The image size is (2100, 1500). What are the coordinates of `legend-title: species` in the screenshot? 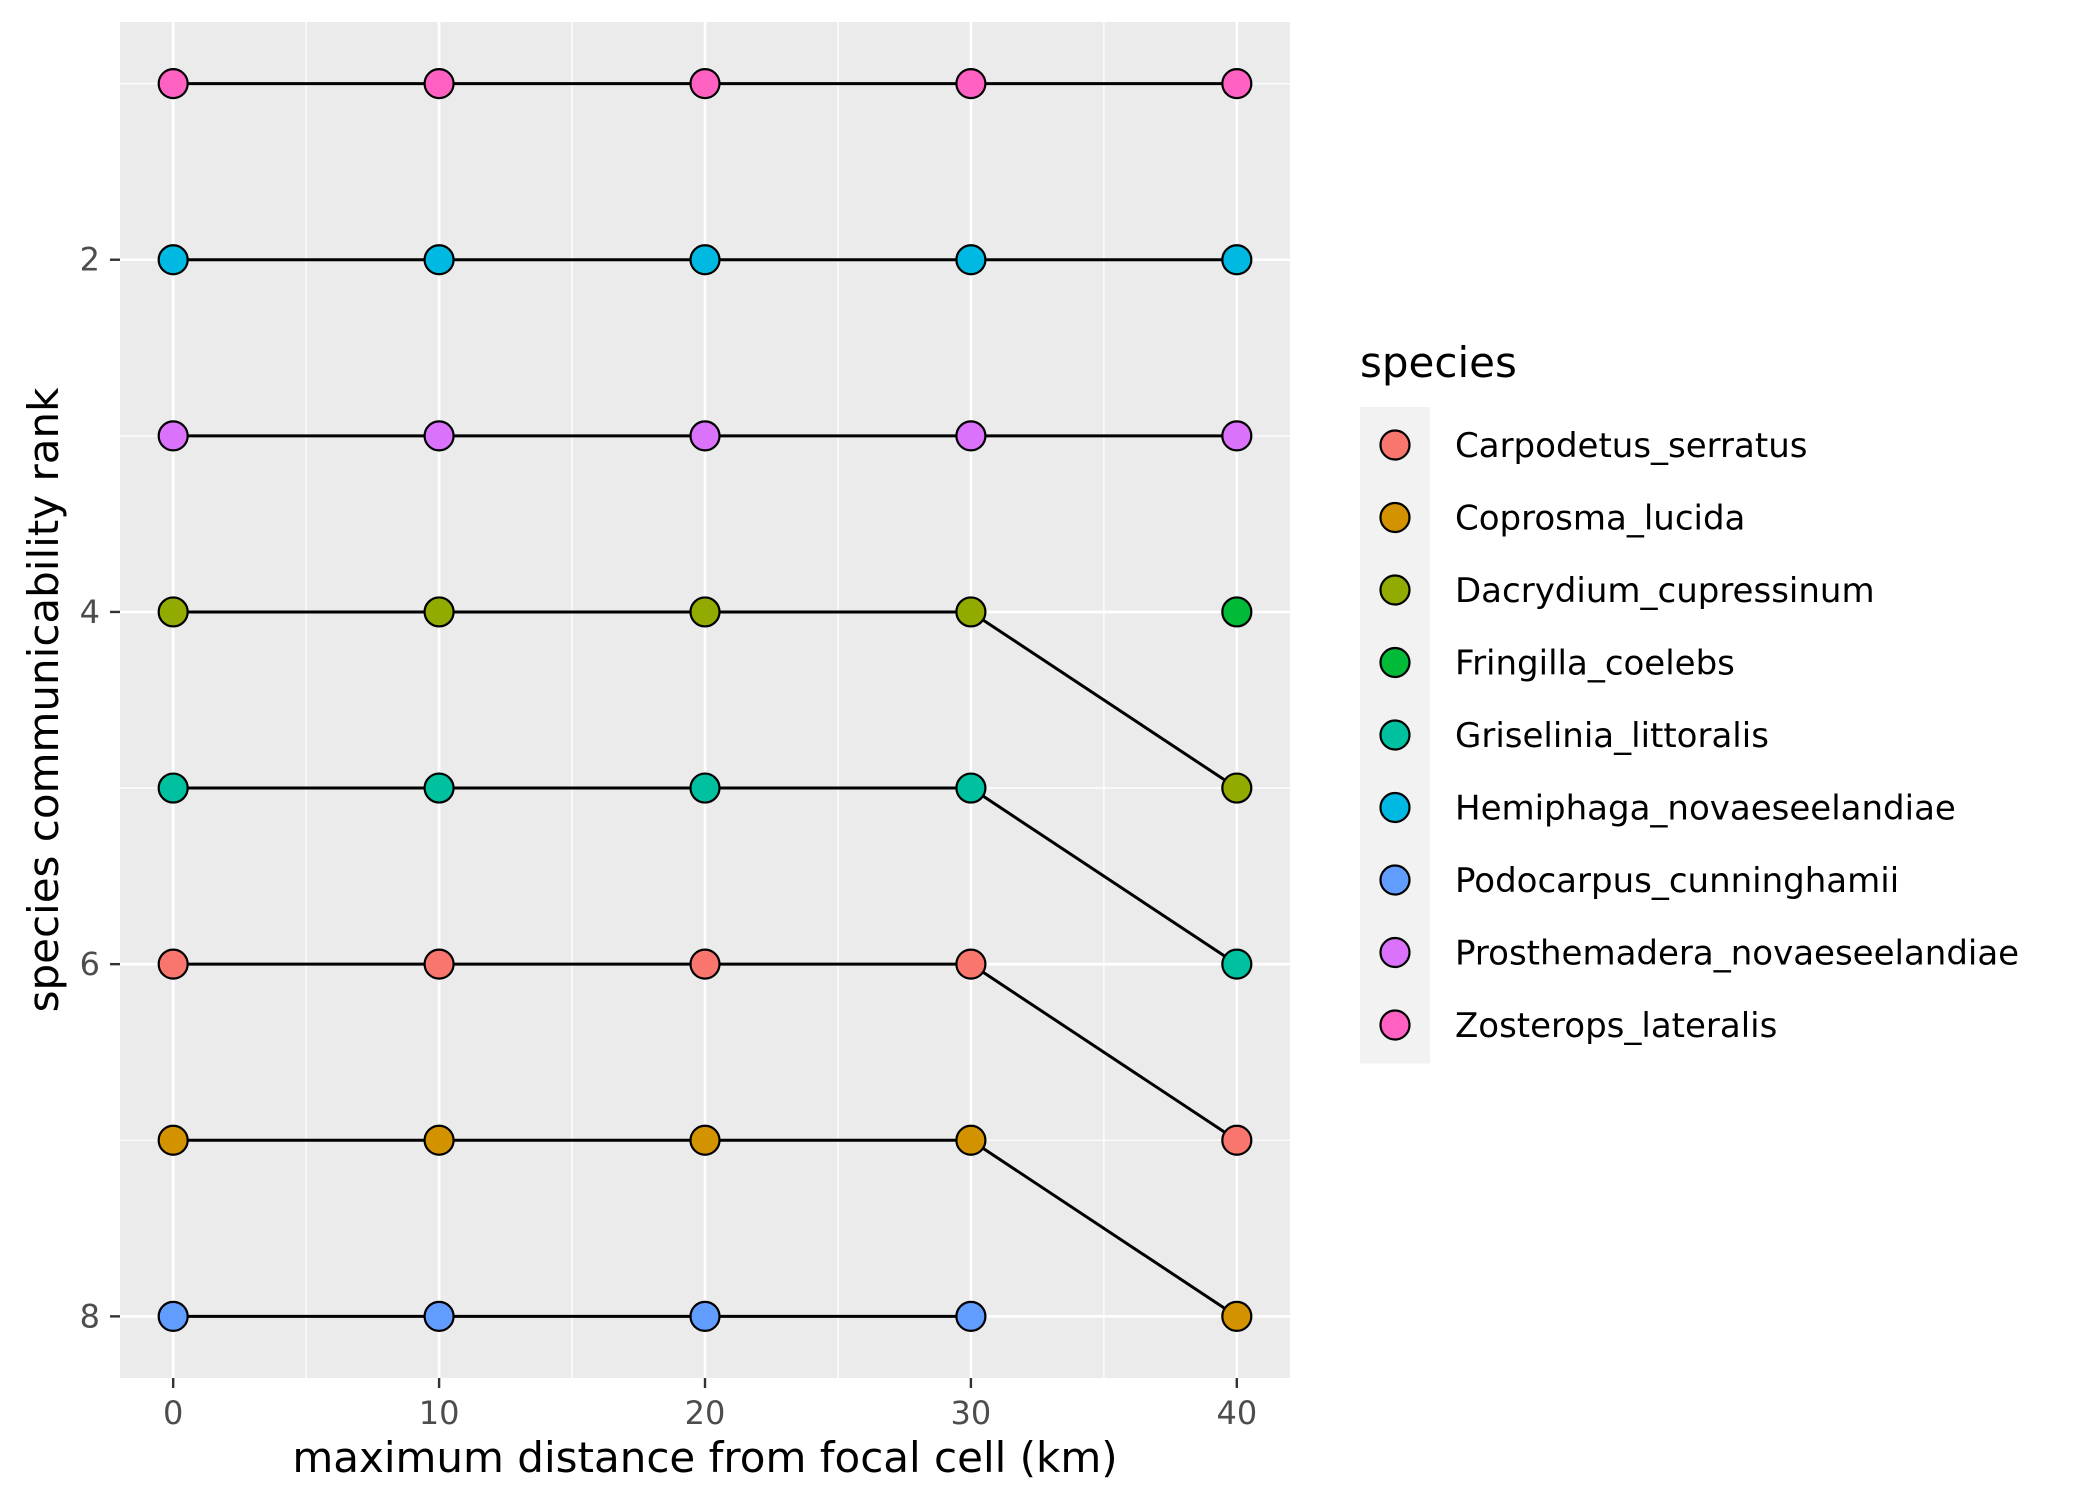 It's located at (1438, 362).